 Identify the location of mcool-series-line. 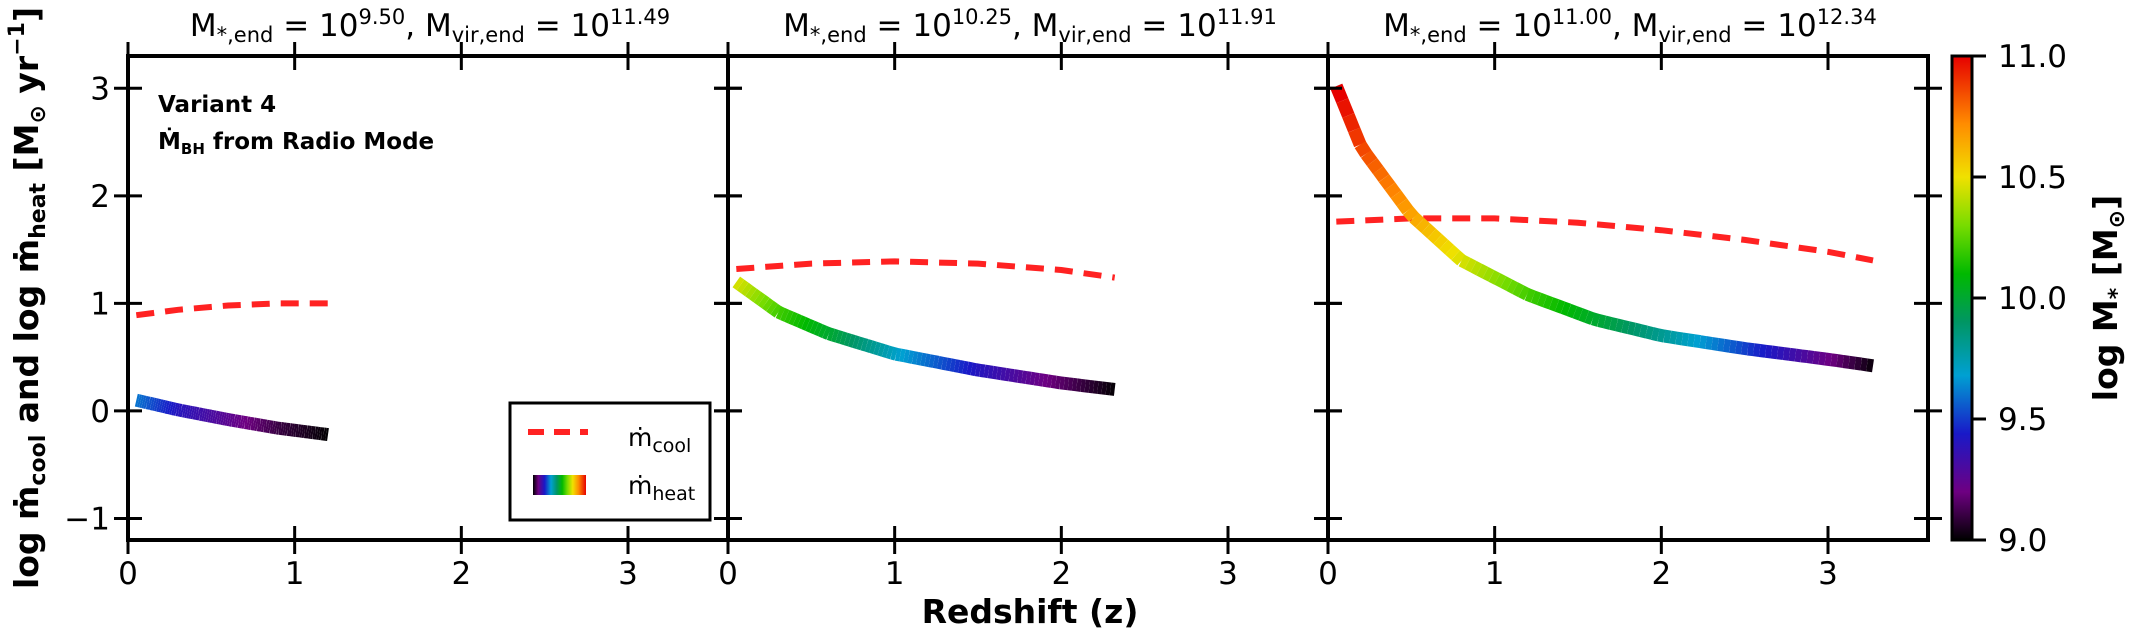
(231, 309).